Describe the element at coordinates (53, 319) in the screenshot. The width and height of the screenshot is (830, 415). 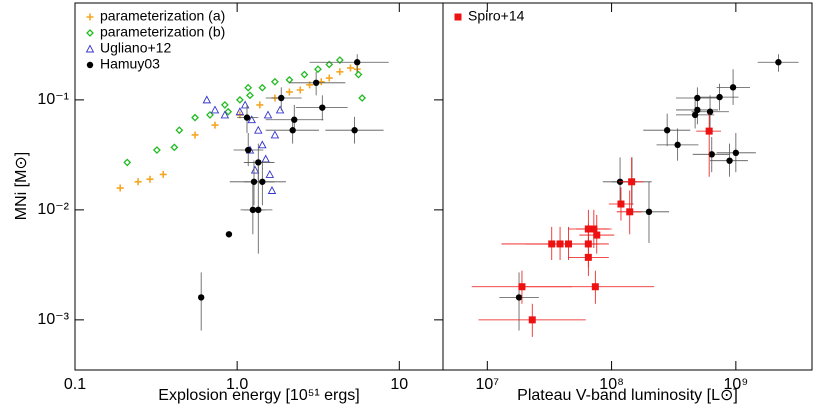
I see `y-tick-label: 10⁻³` at that location.